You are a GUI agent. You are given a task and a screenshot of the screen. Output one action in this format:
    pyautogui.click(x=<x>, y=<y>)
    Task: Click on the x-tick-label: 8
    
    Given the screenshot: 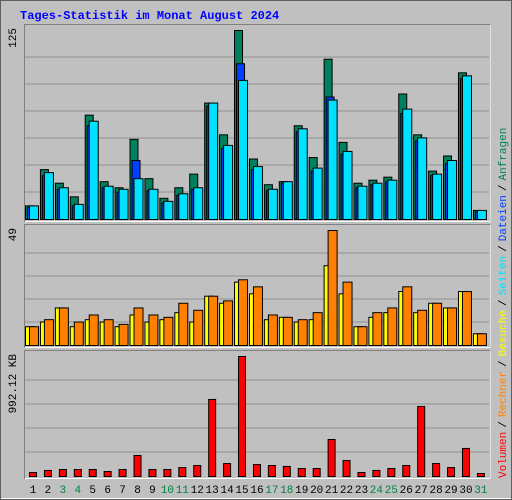 What is the action you would take?
    pyautogui.click(x=137, y=491)
    